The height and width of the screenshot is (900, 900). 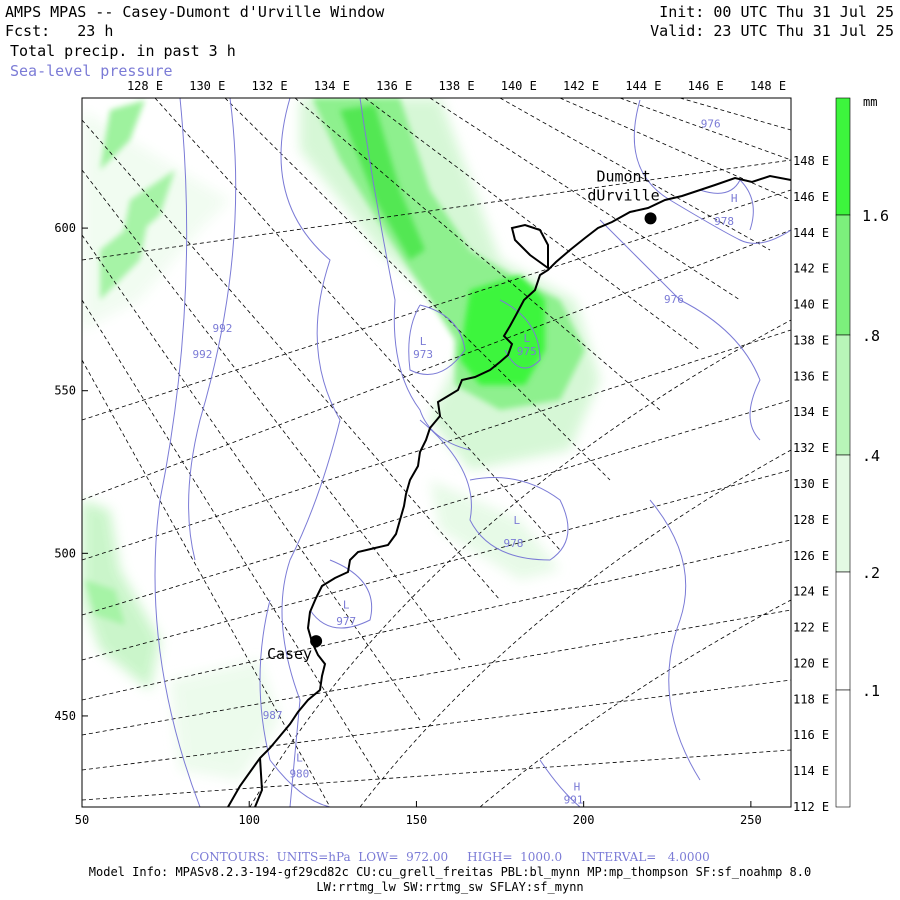 What do you see at coordinates (560, 783) in the screenshot?
I see `isobar-988-southeast` at bounding box center [560, 783].